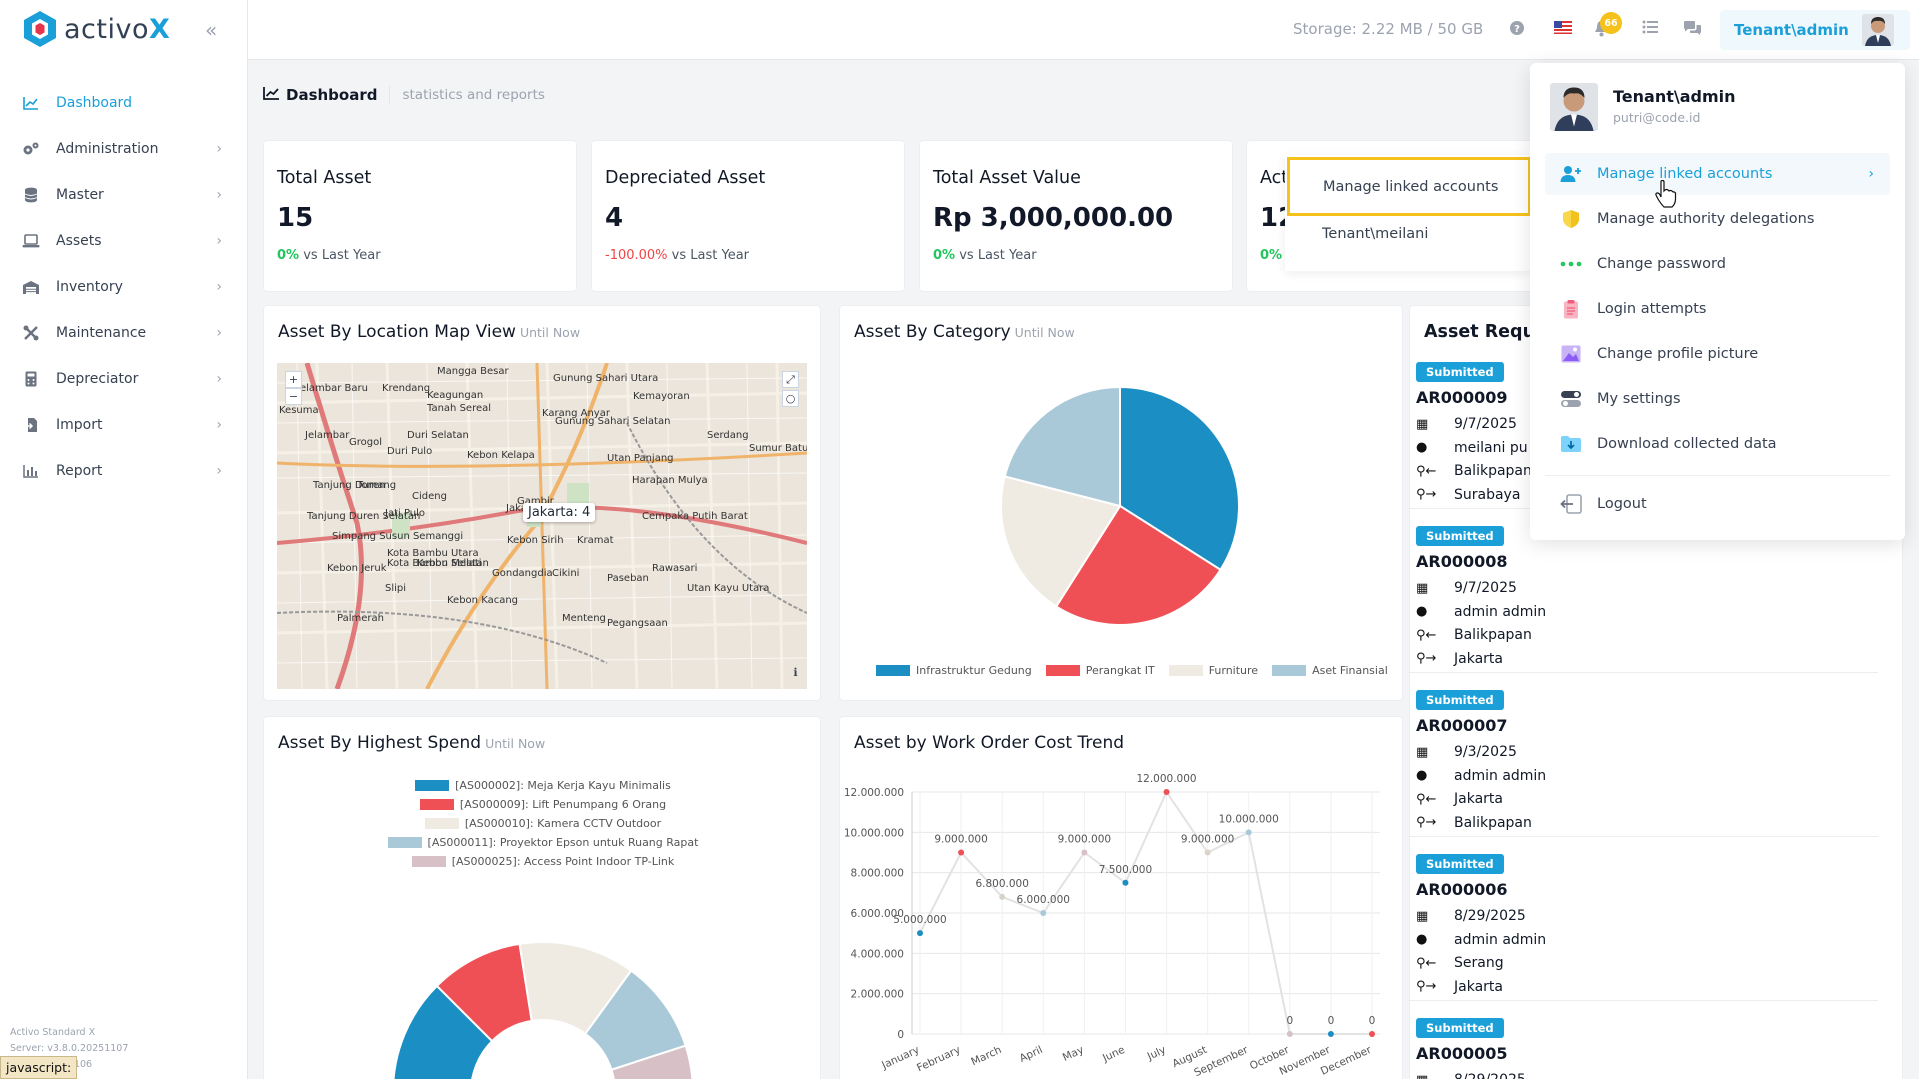  I want to click on map-place-label: Tanjung Duren Selatan, so click(364, 516).